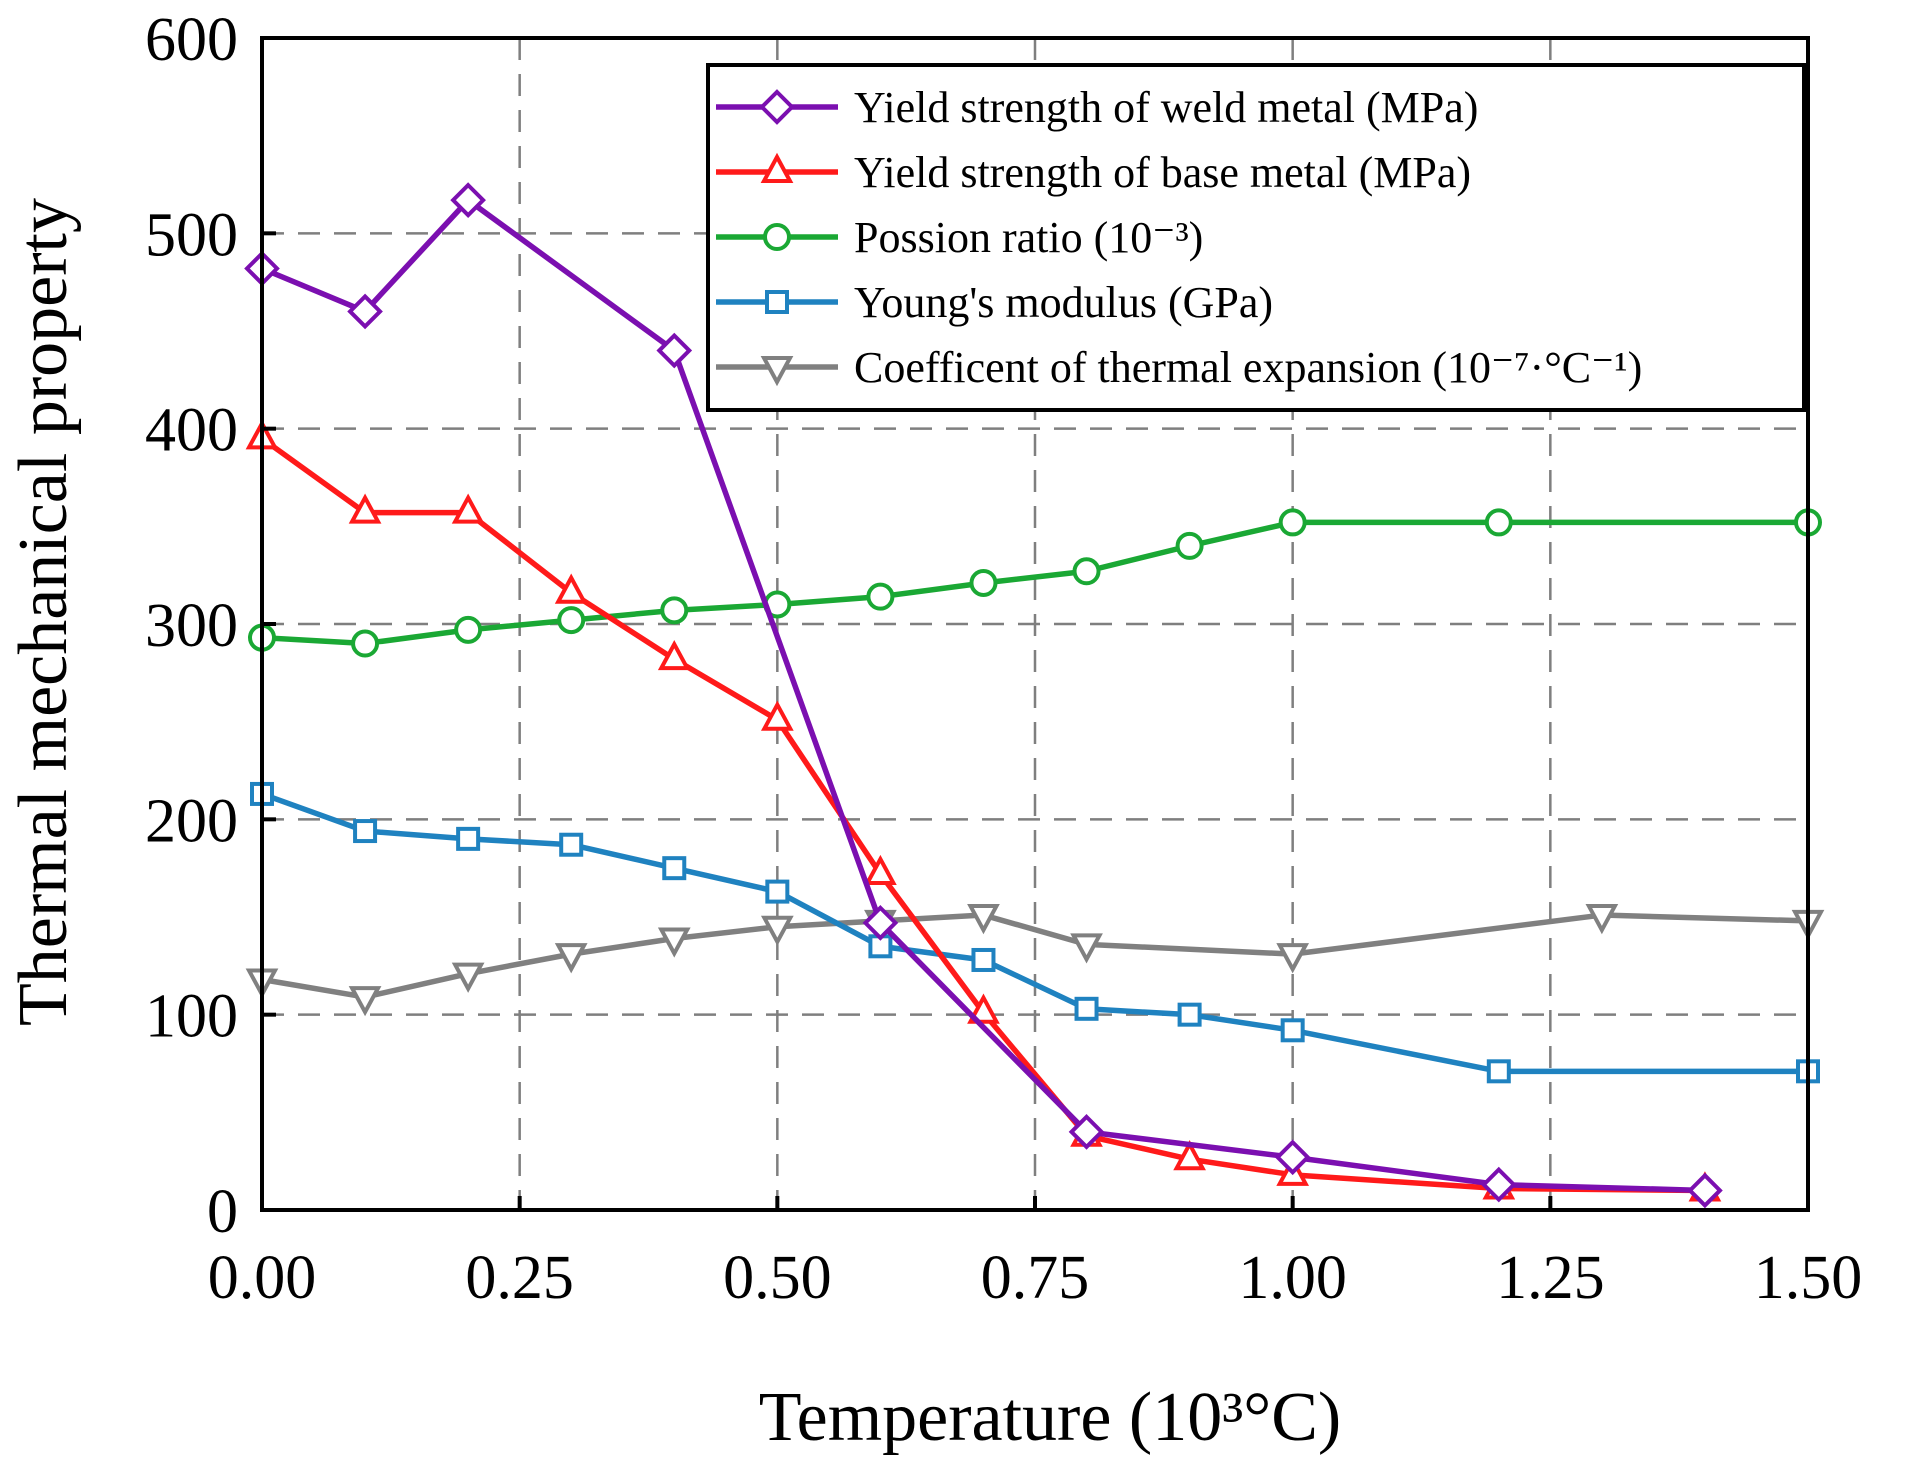 The width and height of the screenshot is (1910, 1466). I want to click on legend-item: Possion ratio (10⁻³), so click(959, 237).